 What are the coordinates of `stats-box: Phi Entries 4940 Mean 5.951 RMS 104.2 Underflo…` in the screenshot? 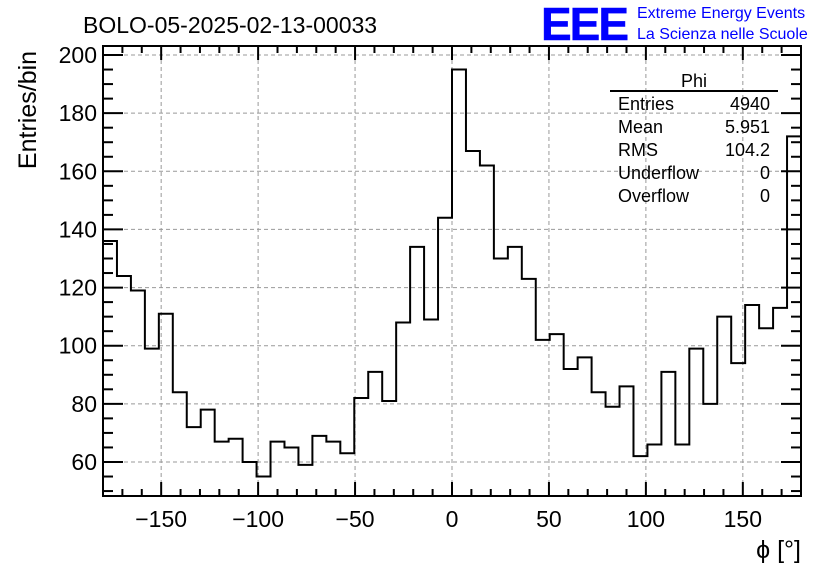 It's located at (694, 138).